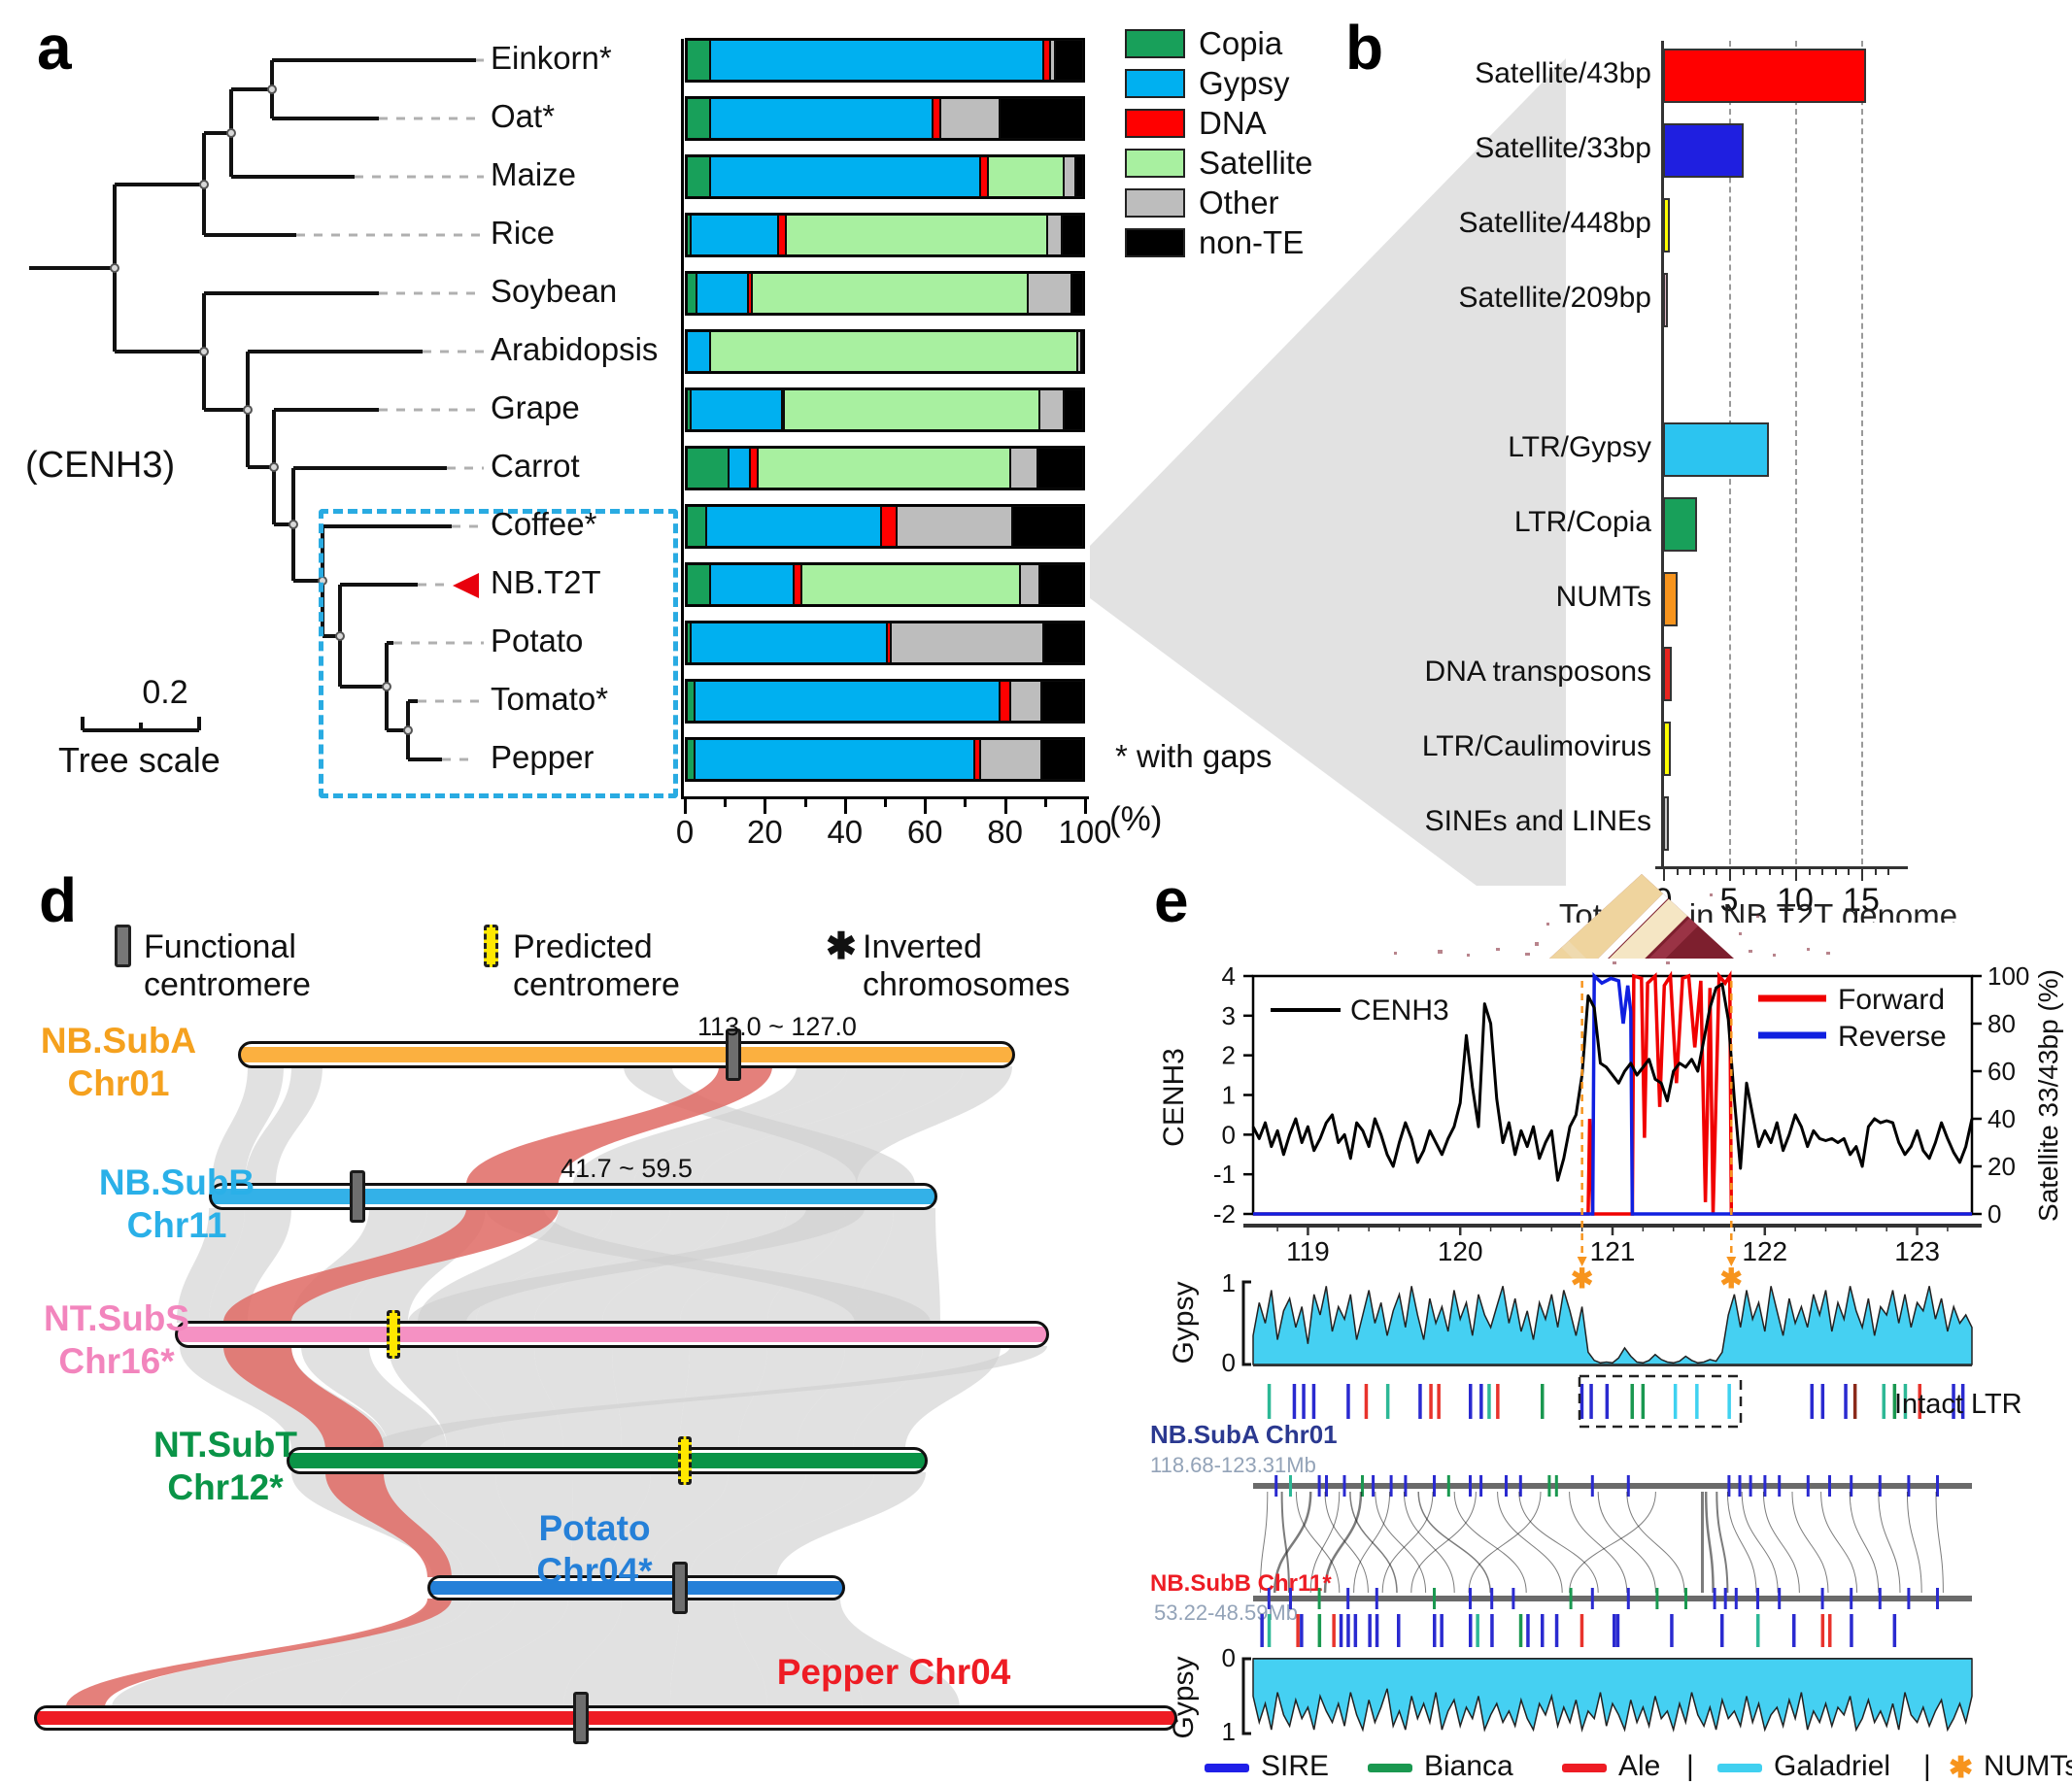  I want to click on cenh3-plot-box, so click(1612, 1095).